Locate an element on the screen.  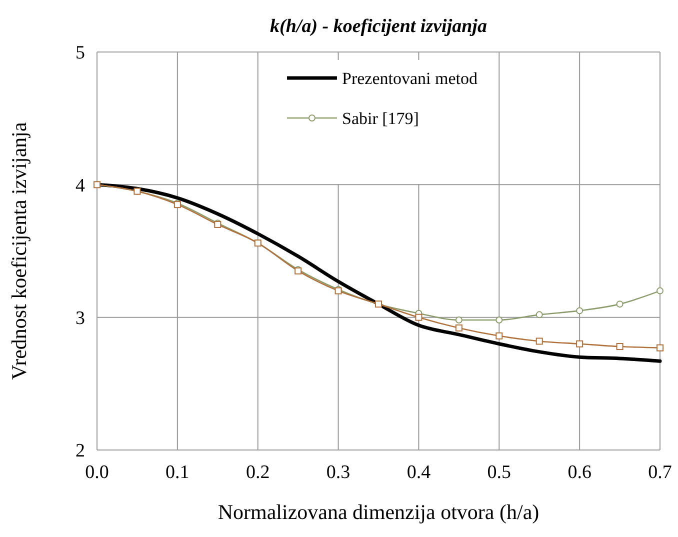
y-tick-label: 4 is located at coordinates (81, 185).